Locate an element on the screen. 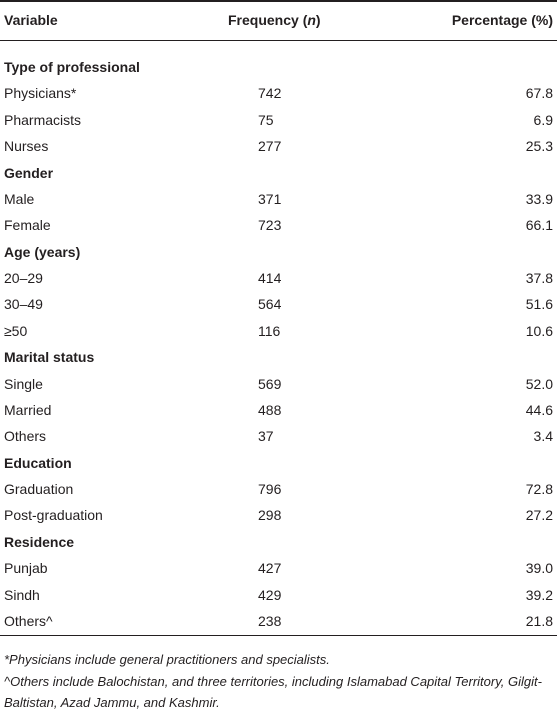  bottom-rule is located at coordinates (278, 635).